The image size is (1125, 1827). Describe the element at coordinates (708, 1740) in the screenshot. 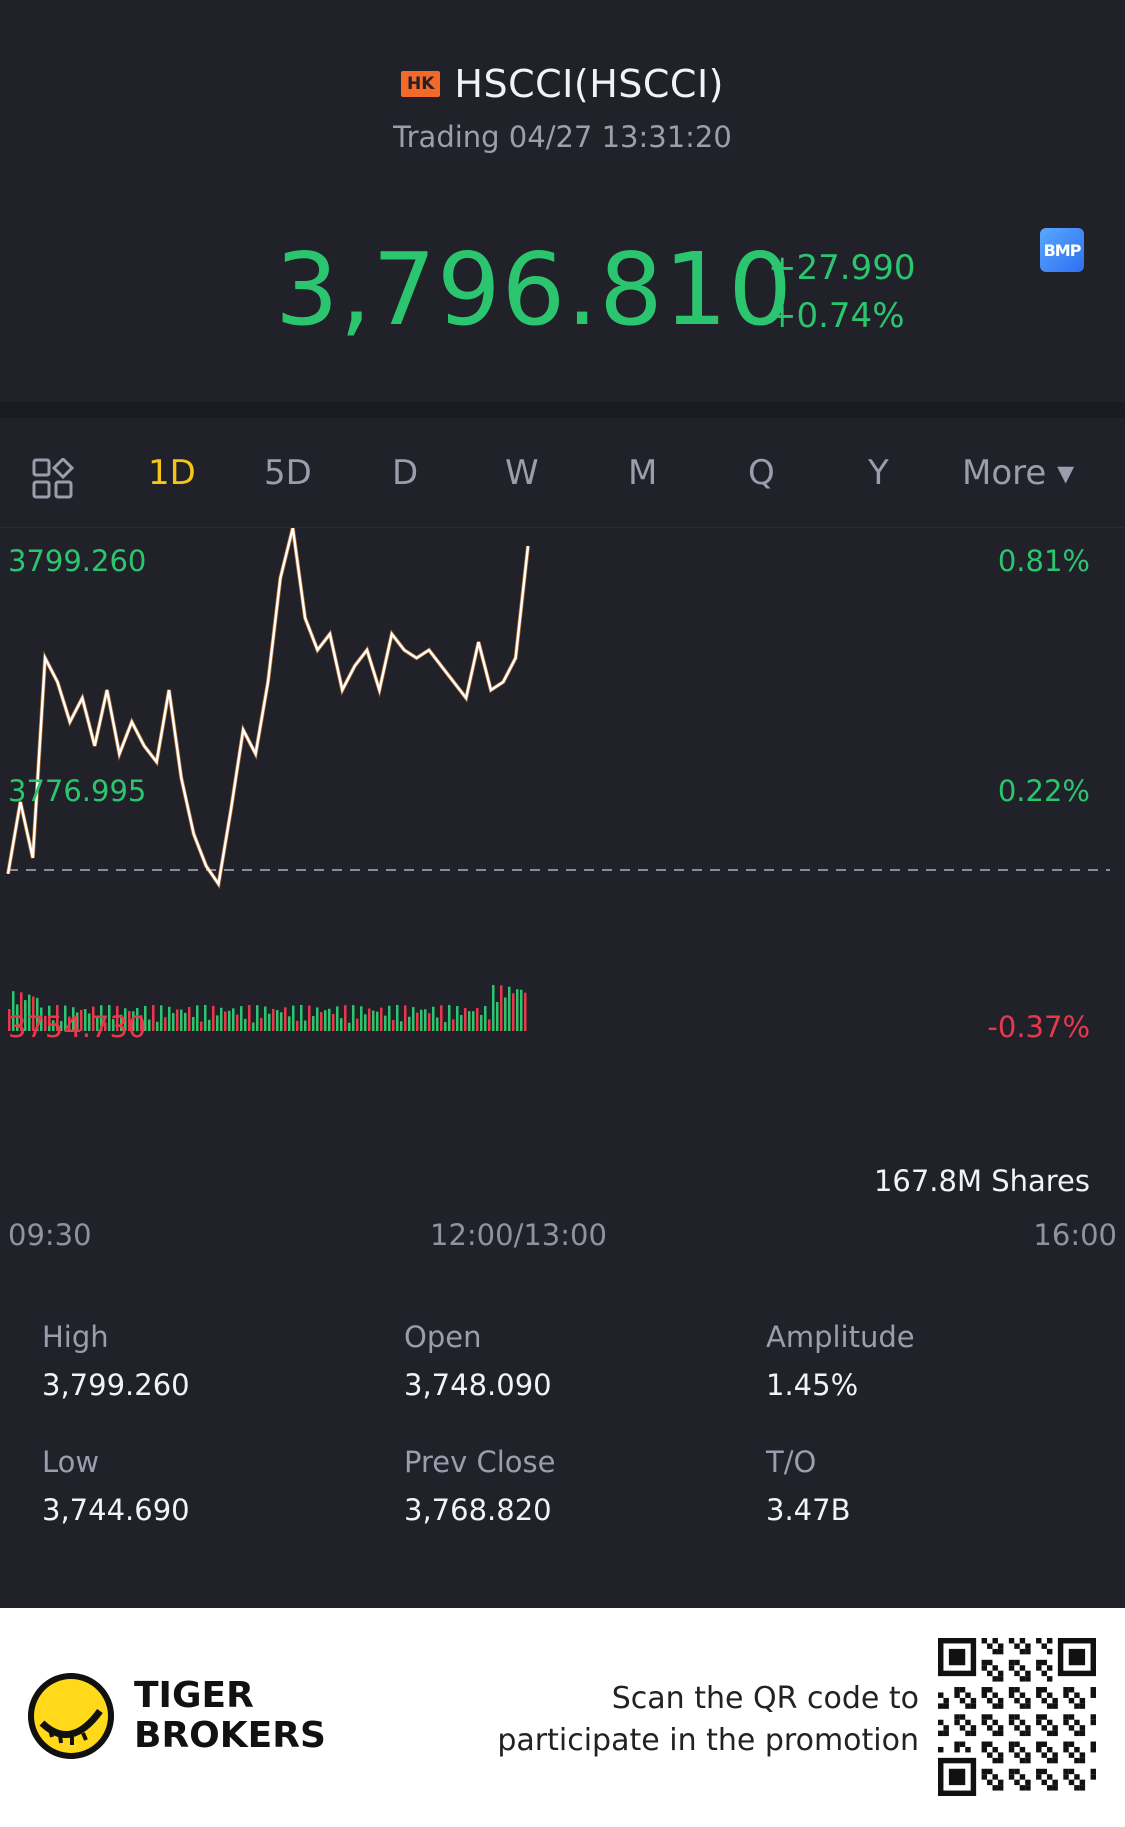

I see `promo-line2: participate in the promotion` at that location.